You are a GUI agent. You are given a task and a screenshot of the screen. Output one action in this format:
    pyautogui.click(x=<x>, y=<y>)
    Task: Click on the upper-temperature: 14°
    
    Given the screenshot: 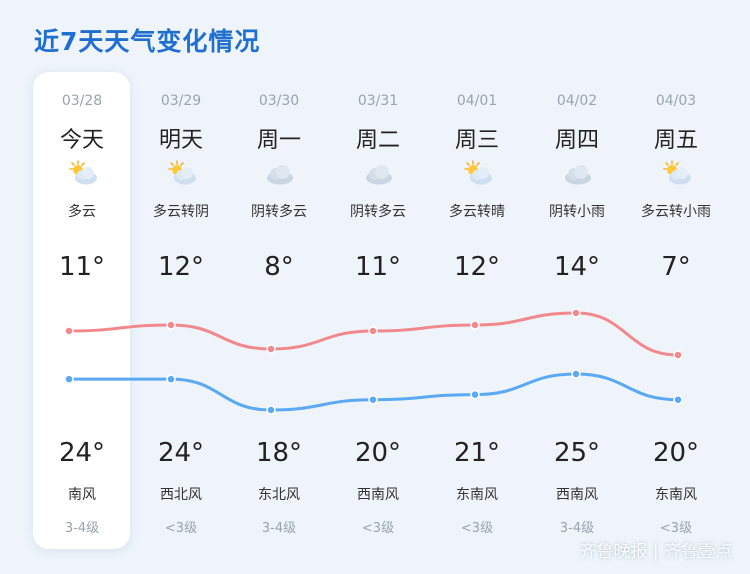 What is the action you would take?
    pyautogui.click(x=577, y=267)
    